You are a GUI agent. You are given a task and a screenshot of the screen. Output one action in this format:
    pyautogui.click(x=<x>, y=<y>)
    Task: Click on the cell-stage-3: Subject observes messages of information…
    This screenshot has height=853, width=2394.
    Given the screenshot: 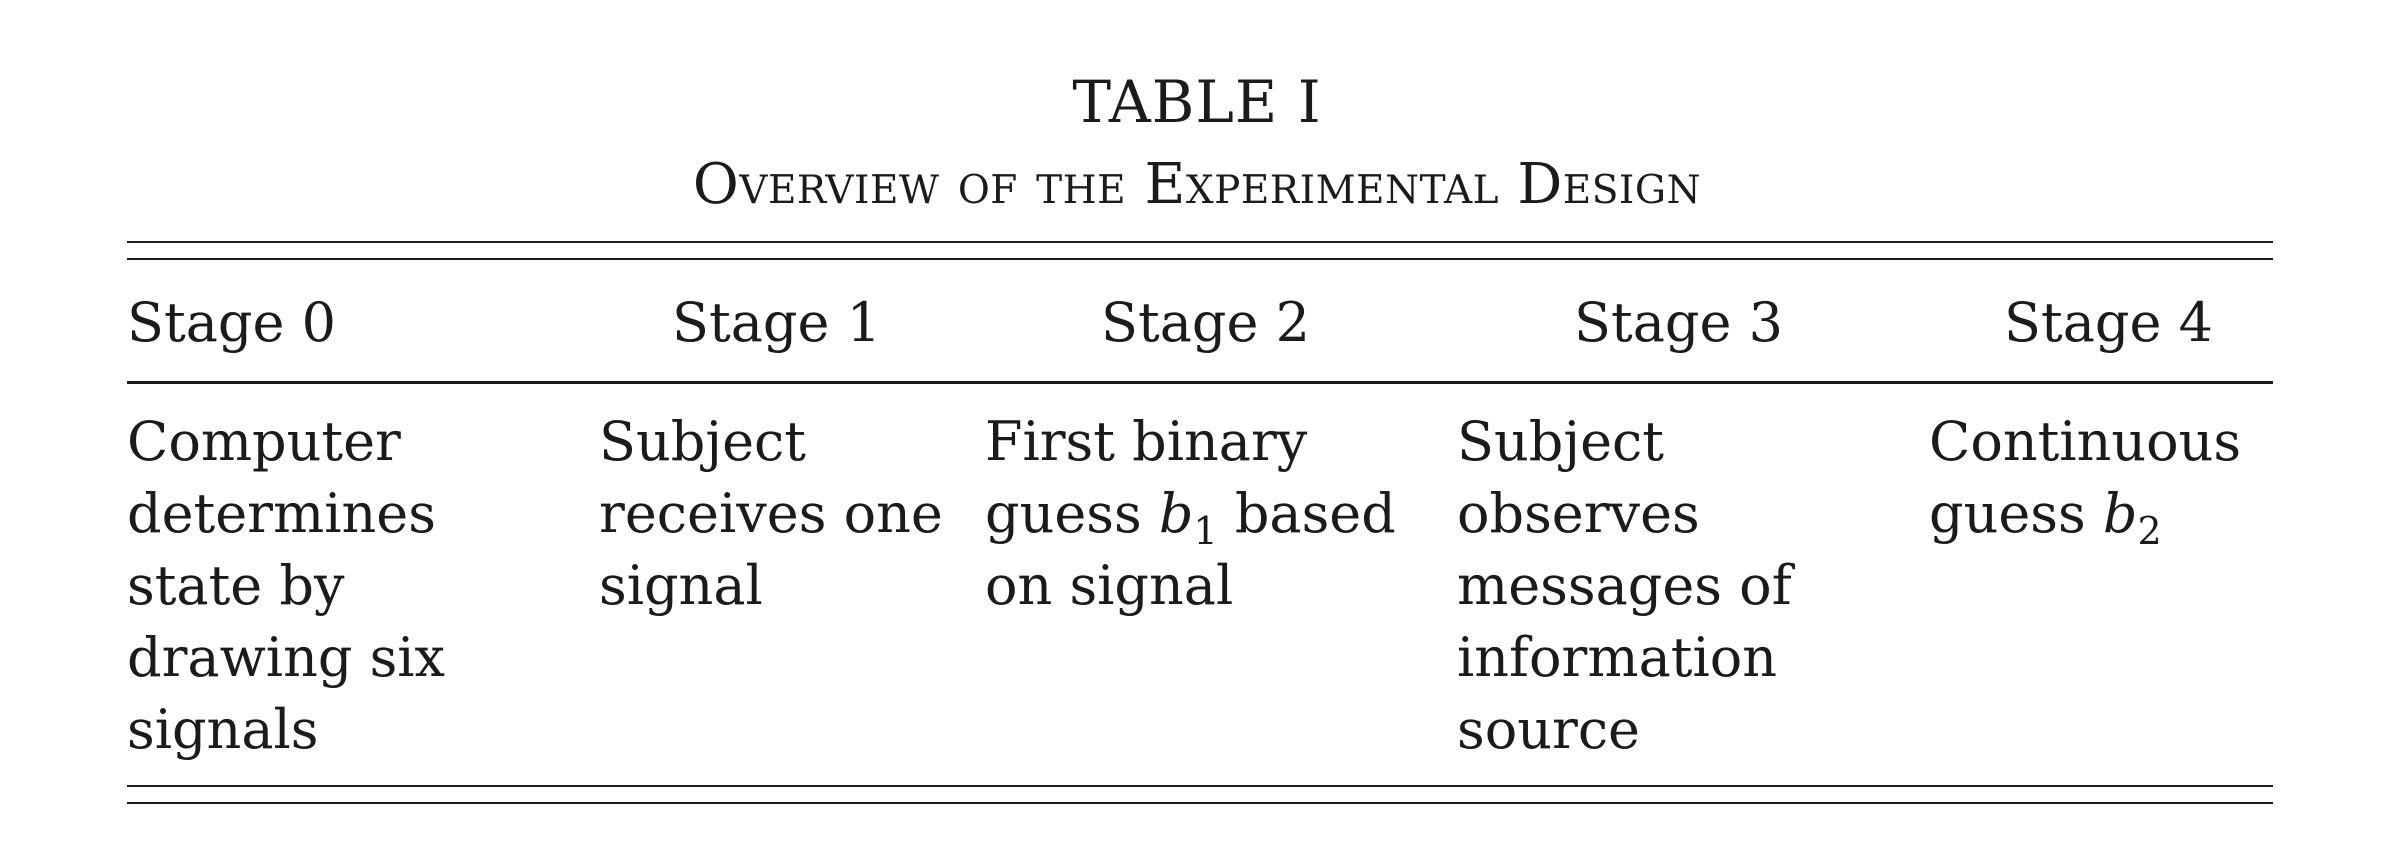 What is the action you would take?
    pyautogui.click(x=1667, y=586)
    